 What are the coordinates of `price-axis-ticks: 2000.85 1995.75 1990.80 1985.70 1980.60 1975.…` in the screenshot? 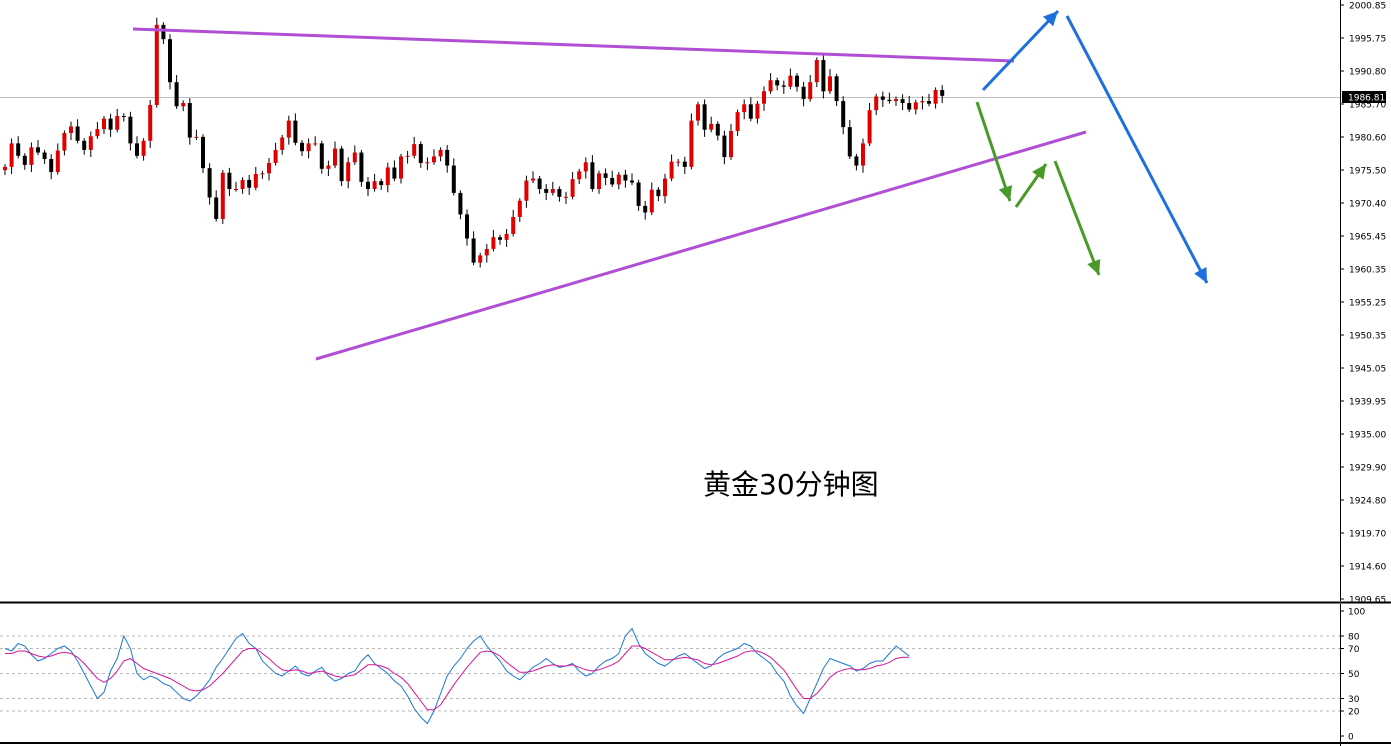 It's located at (1363, 304).